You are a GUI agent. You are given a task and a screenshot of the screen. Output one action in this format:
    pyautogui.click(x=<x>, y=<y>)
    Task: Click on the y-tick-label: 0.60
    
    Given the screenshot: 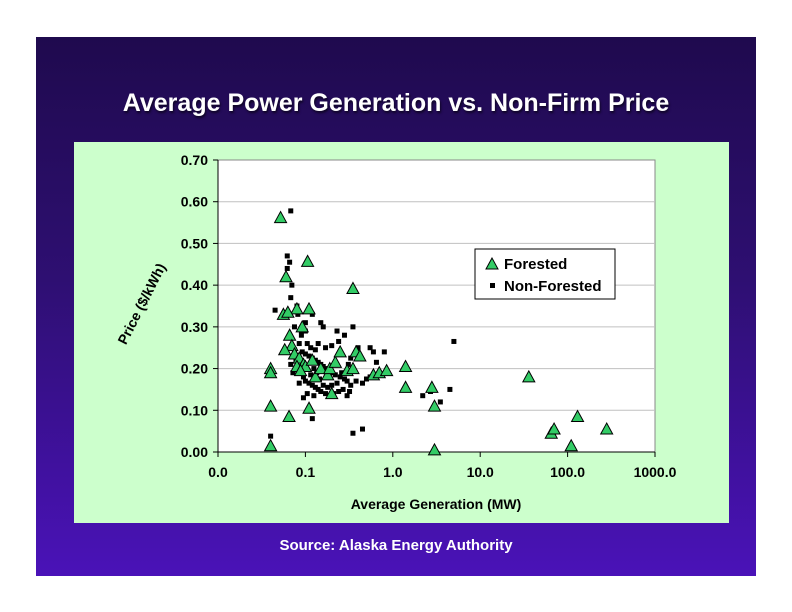 What is the action you would take?
    pyautogui.click(x=194, y=202)
    